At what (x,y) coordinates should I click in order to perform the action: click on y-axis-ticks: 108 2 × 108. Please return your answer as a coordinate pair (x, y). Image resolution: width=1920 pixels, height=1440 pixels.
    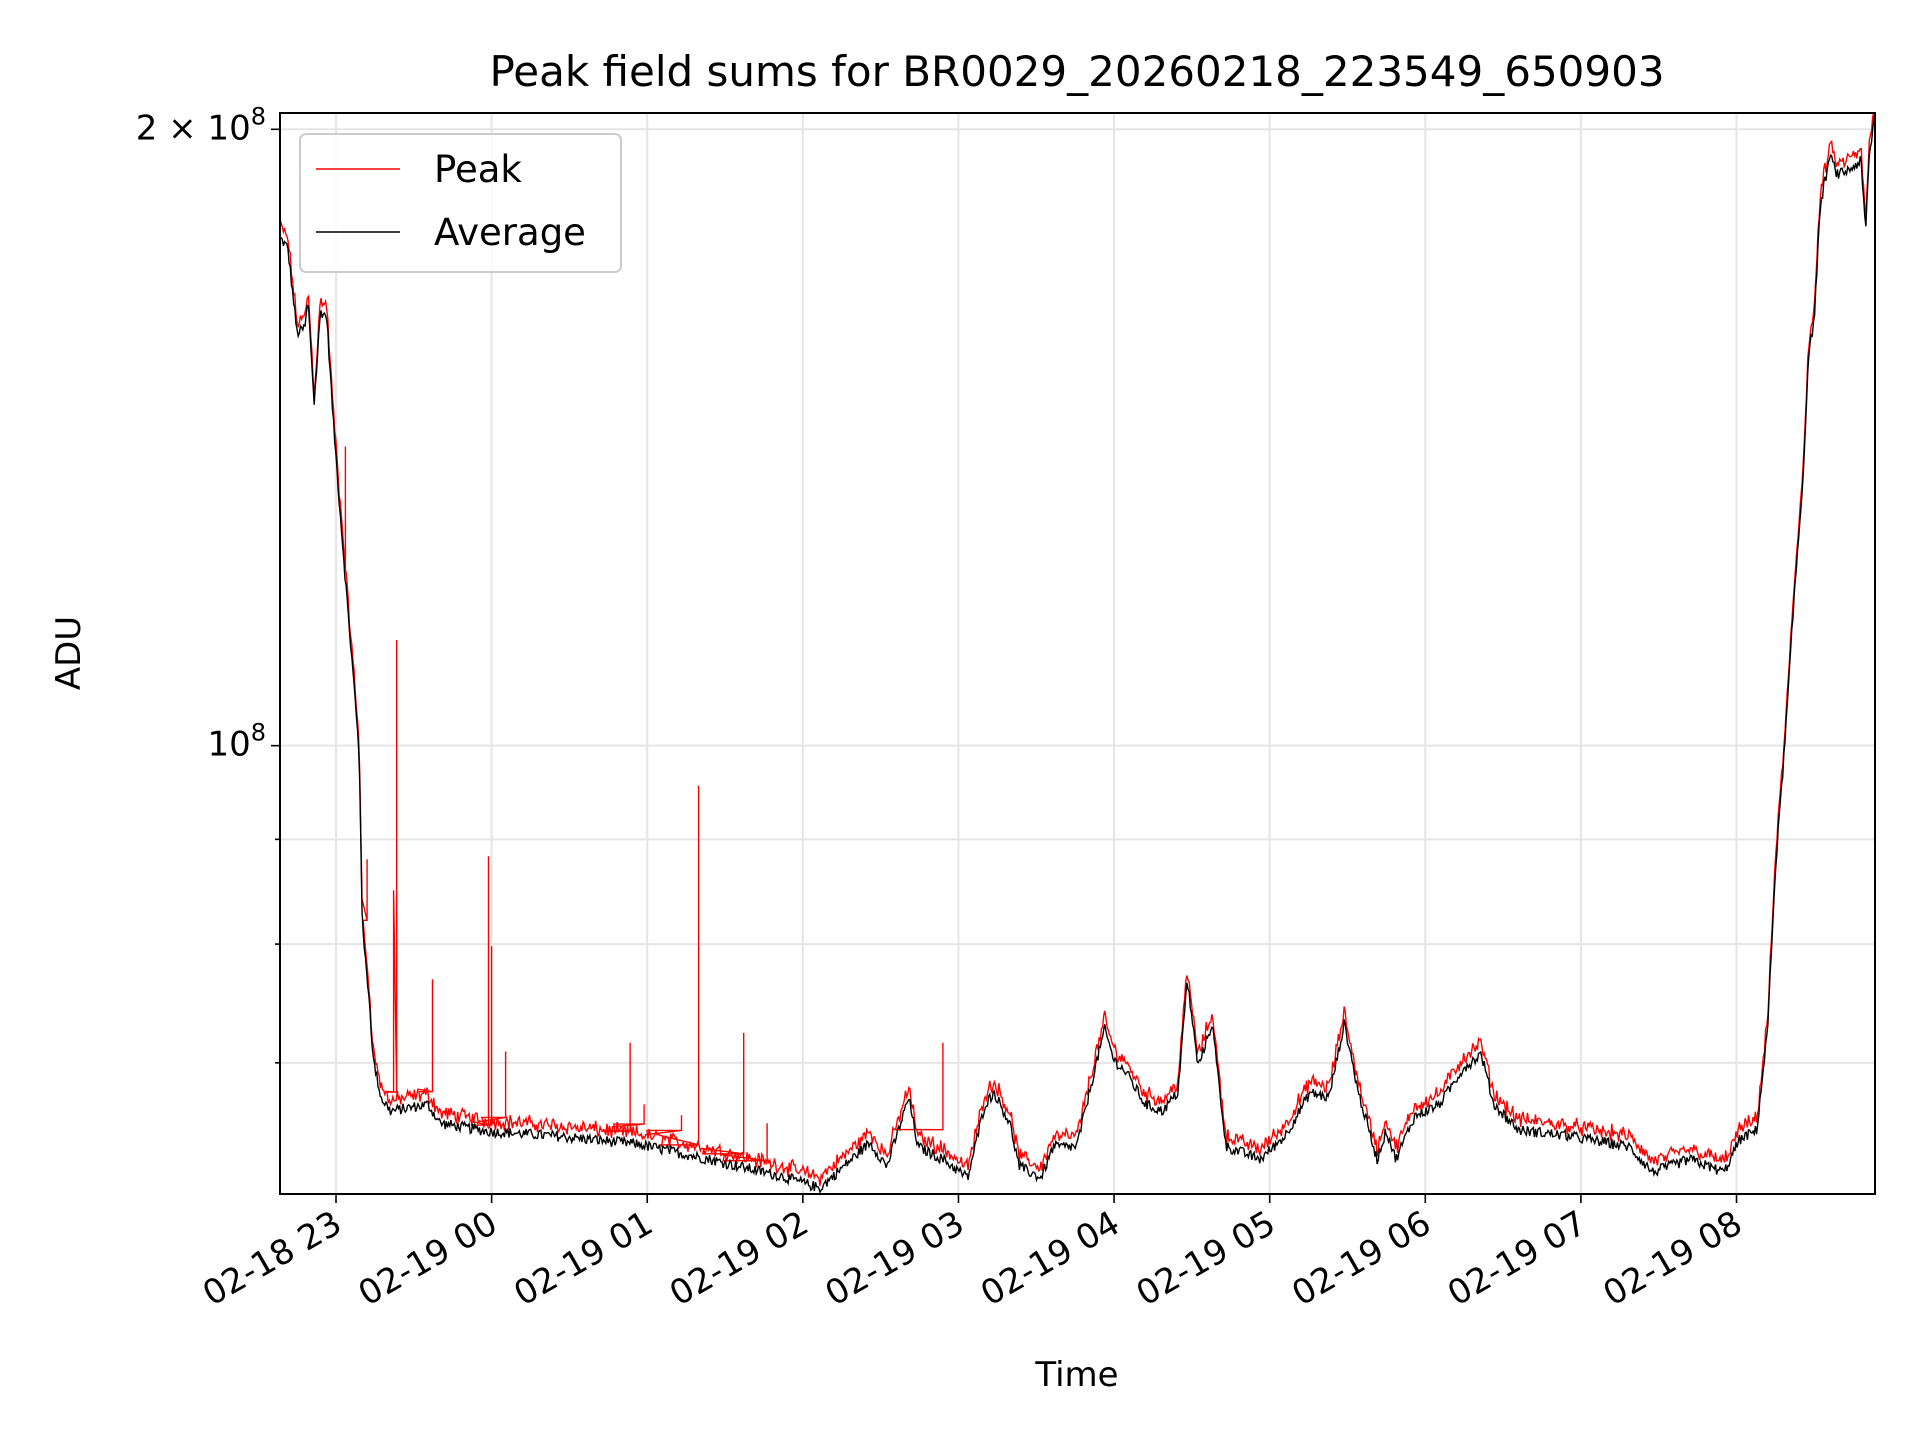
    Looking at the image, I should click on (208, 583).